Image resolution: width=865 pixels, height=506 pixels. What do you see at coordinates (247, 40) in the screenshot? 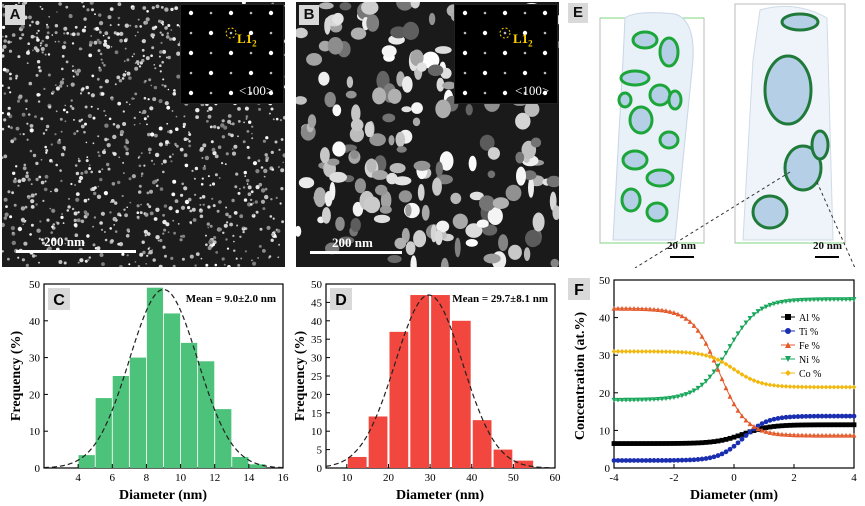
I see `l12-label-a: L12` at bounding box center [247, 40].